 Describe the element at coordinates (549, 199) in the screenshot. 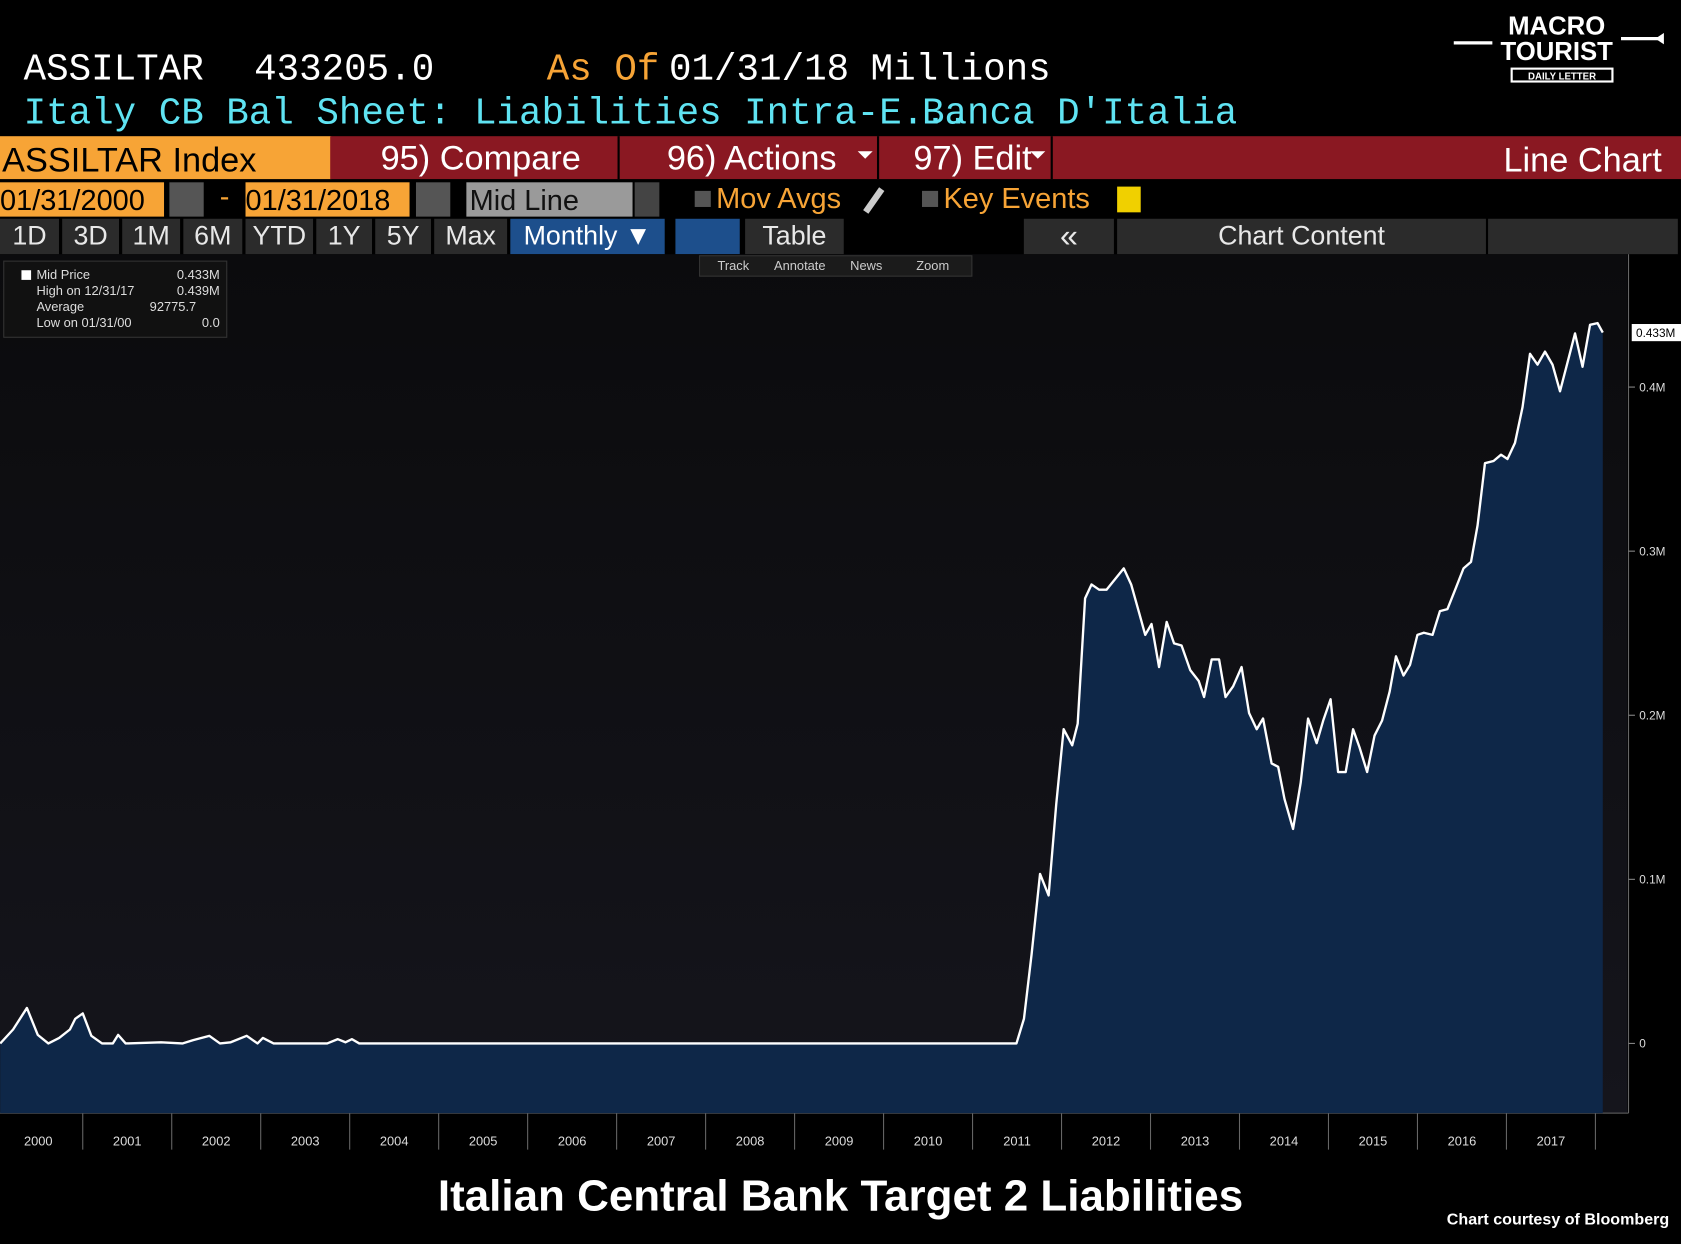

I see `mode-select: Mid Line` at that location.